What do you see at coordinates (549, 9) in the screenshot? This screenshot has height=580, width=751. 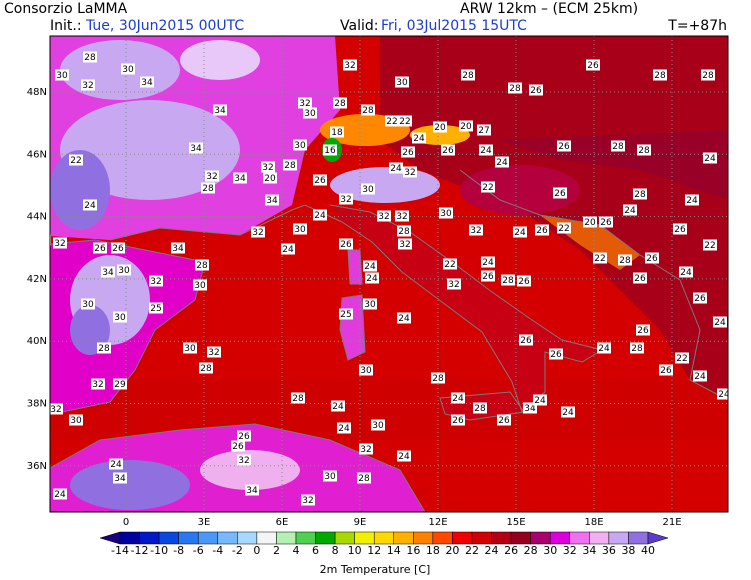 I see `model: ARW 12km – (ECM 25km)` at bounding box center [549, 9].